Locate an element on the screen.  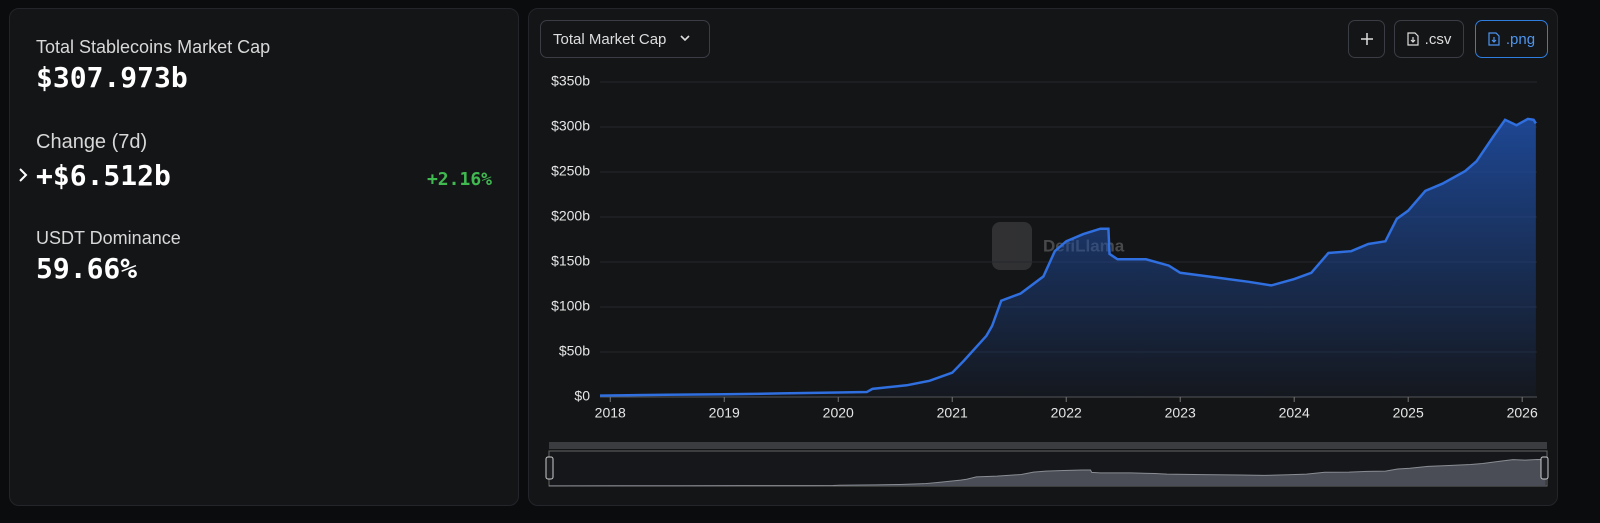
csv-button: .csv is located at coordinates (1429, 39).